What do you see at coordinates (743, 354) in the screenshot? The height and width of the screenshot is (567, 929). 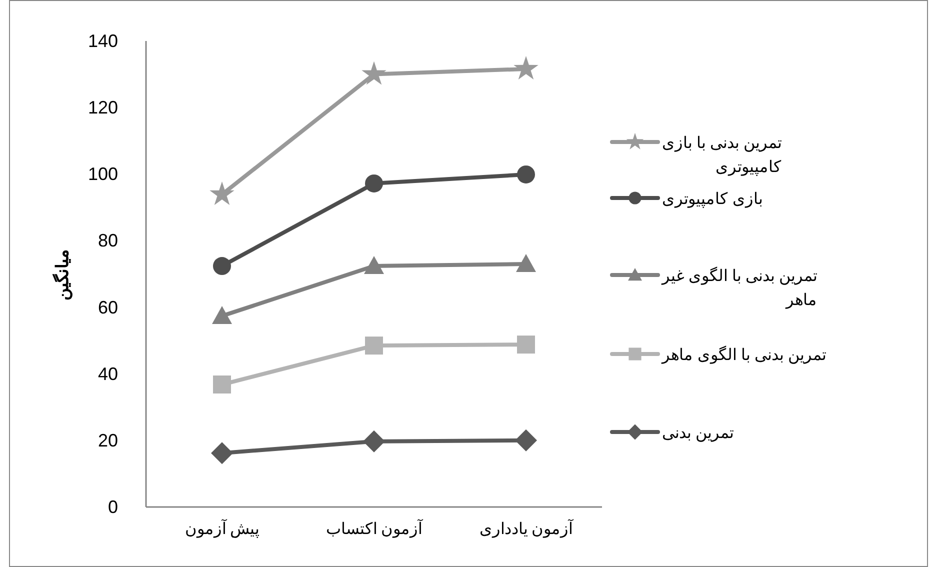 I see `legend-label: تمرین بدنی با الگوی ماهر` at bounding box center [743, 354].